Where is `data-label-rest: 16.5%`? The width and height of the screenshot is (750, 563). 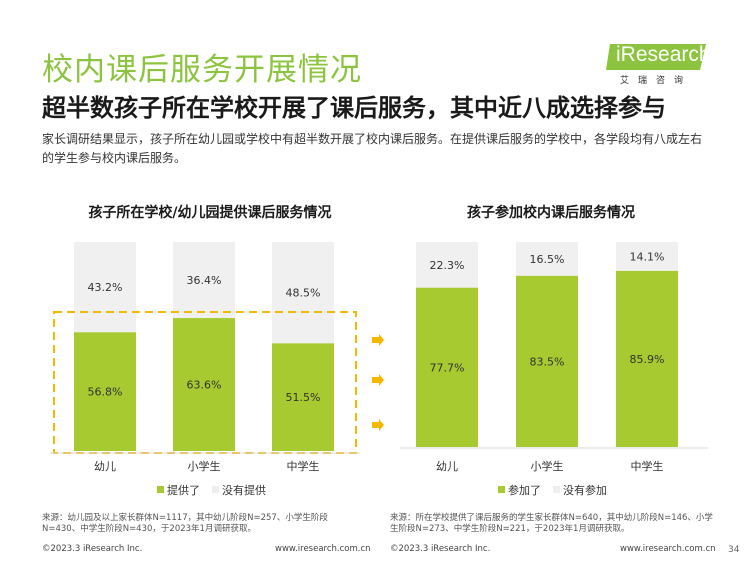
data-label-rest: 16.5% is located at coordinates (547, 259).